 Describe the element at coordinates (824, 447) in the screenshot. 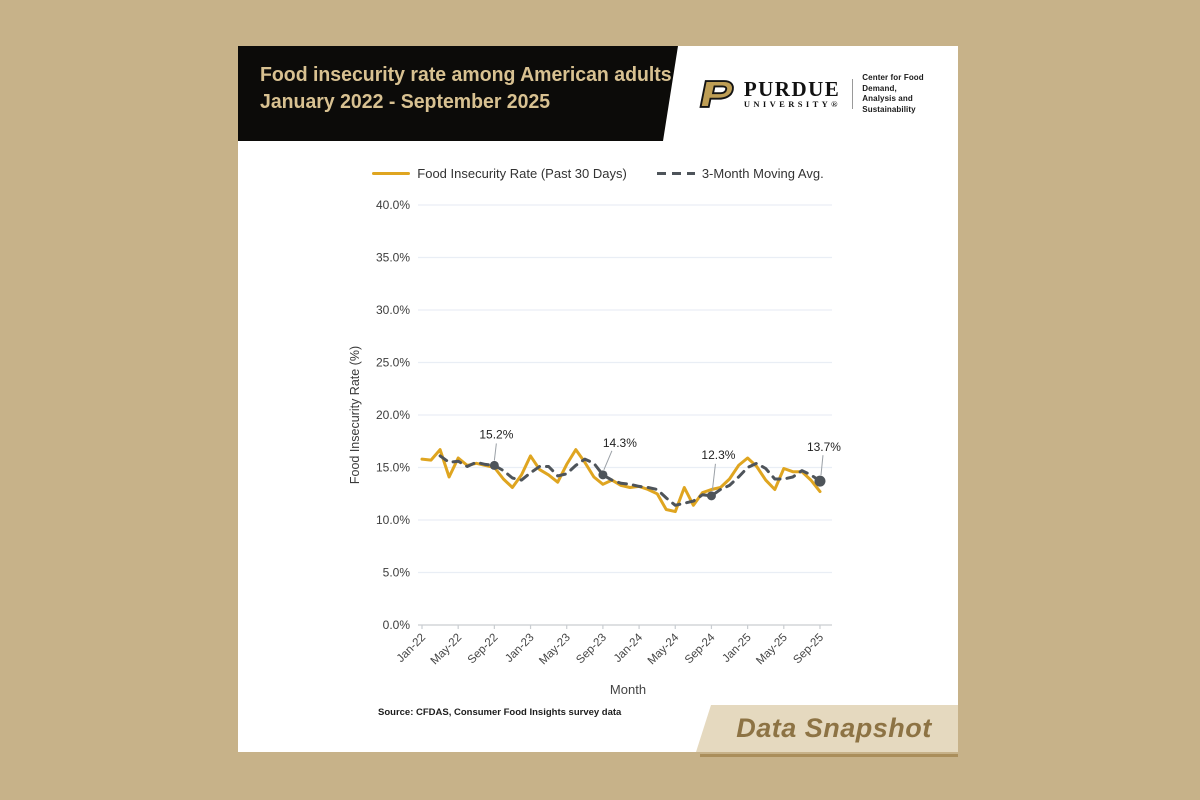

I see `annotation-label: 13.7%` at that location.